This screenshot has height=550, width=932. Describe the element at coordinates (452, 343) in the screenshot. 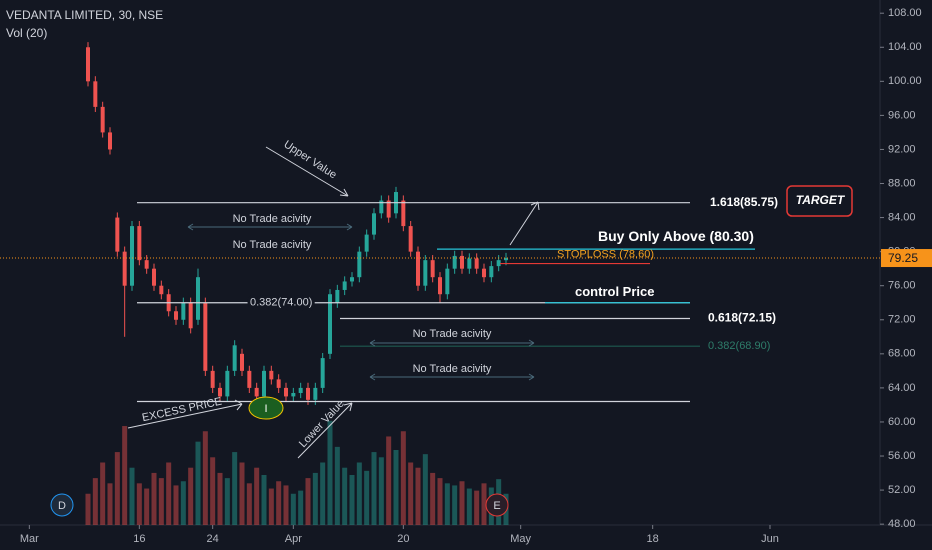

I see `double-arrow` at that location.